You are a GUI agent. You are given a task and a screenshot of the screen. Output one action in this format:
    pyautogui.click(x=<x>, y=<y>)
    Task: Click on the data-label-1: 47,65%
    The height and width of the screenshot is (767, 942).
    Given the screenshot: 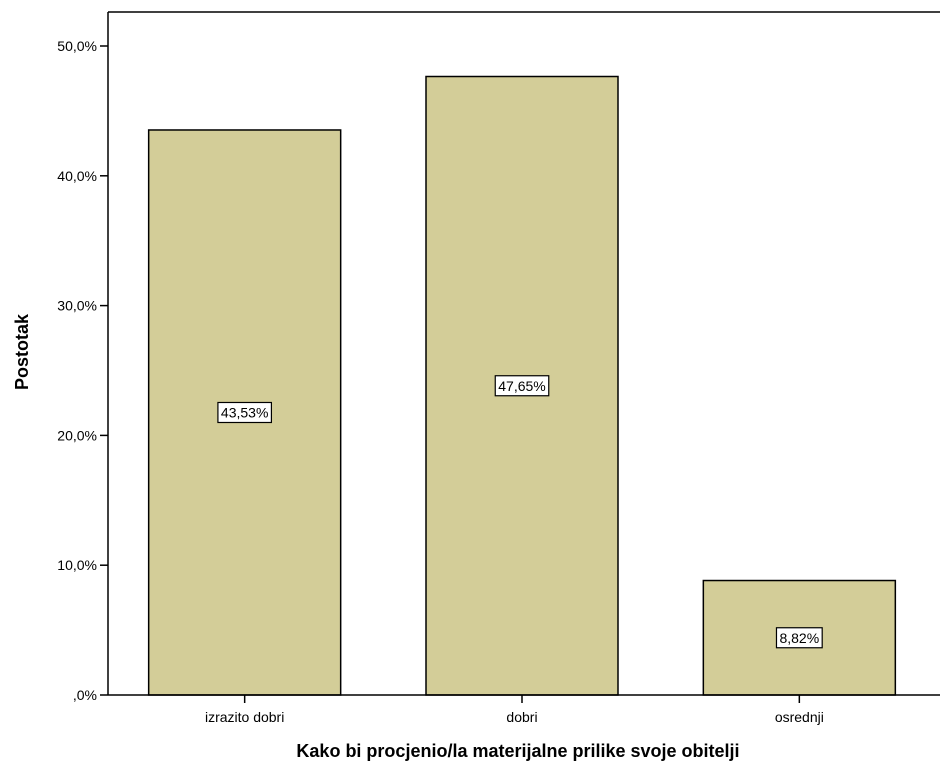 What is the action you would take?
    pyautogui.click(x=522, y=386)
    